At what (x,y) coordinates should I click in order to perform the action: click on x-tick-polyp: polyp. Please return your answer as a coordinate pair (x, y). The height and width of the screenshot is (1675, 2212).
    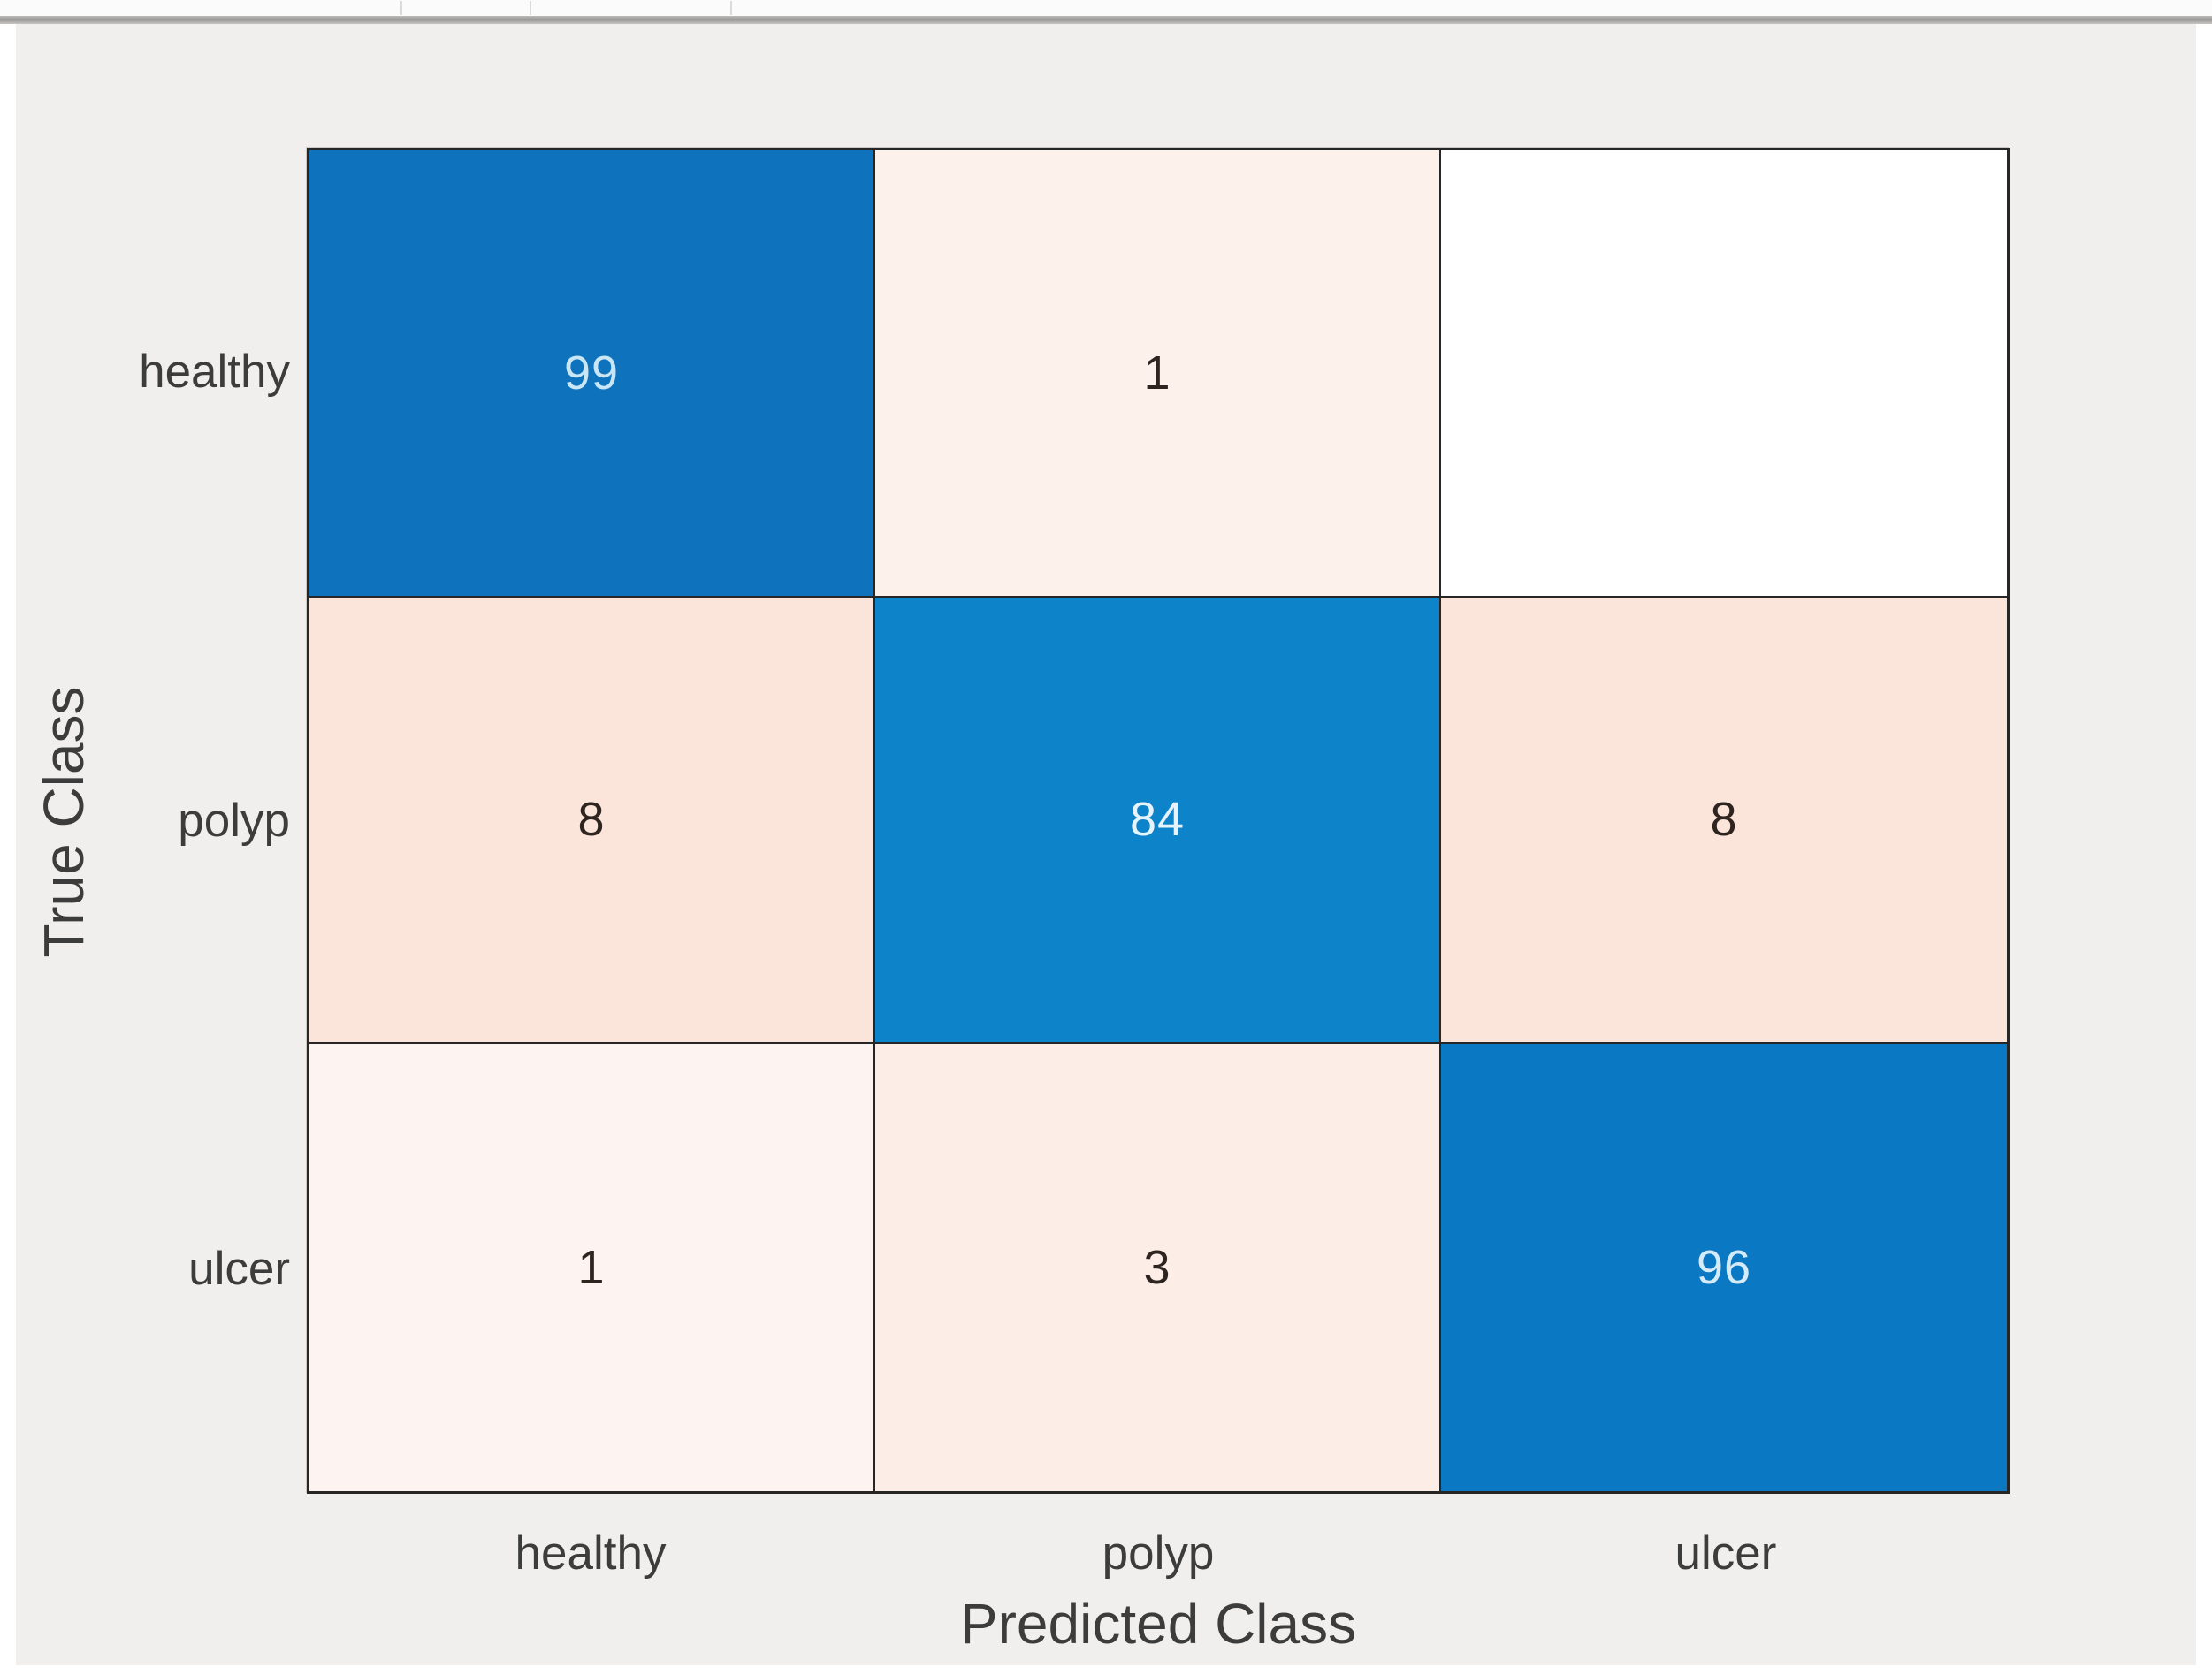
    Looking at the image, I should click on (1158, 1553).